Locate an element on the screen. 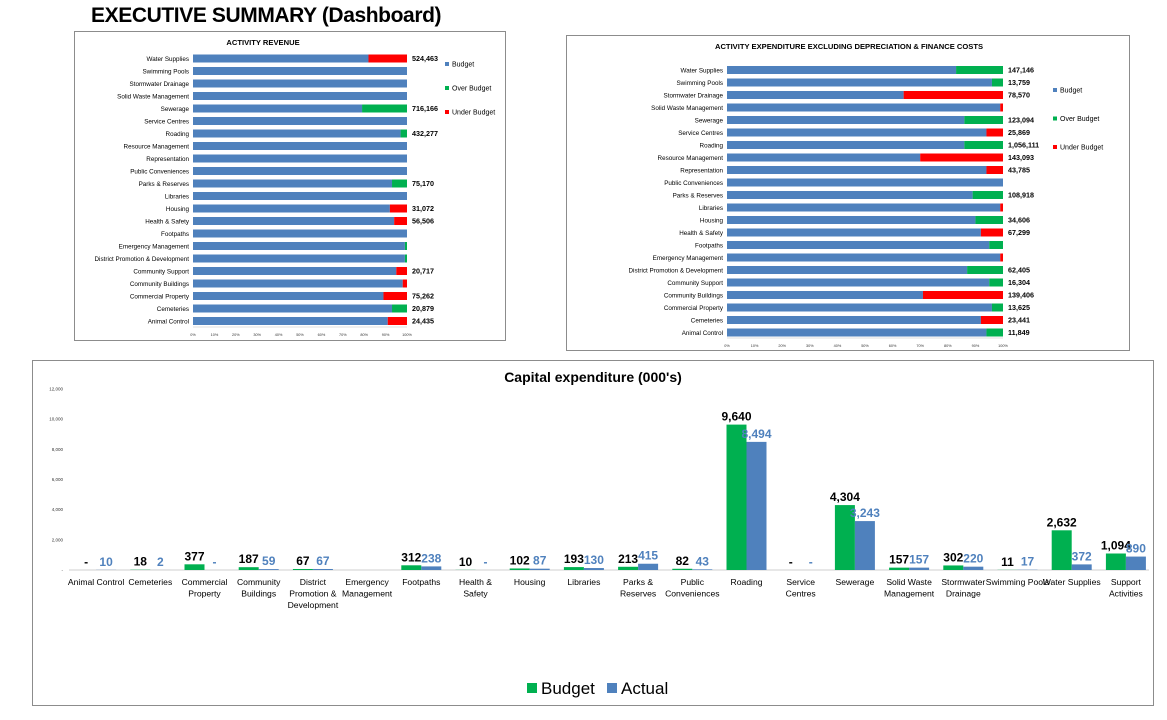 This screenshot has height=720, width=1167. bar-segment-budget-cemeteries is located at coordinates (293, 308).